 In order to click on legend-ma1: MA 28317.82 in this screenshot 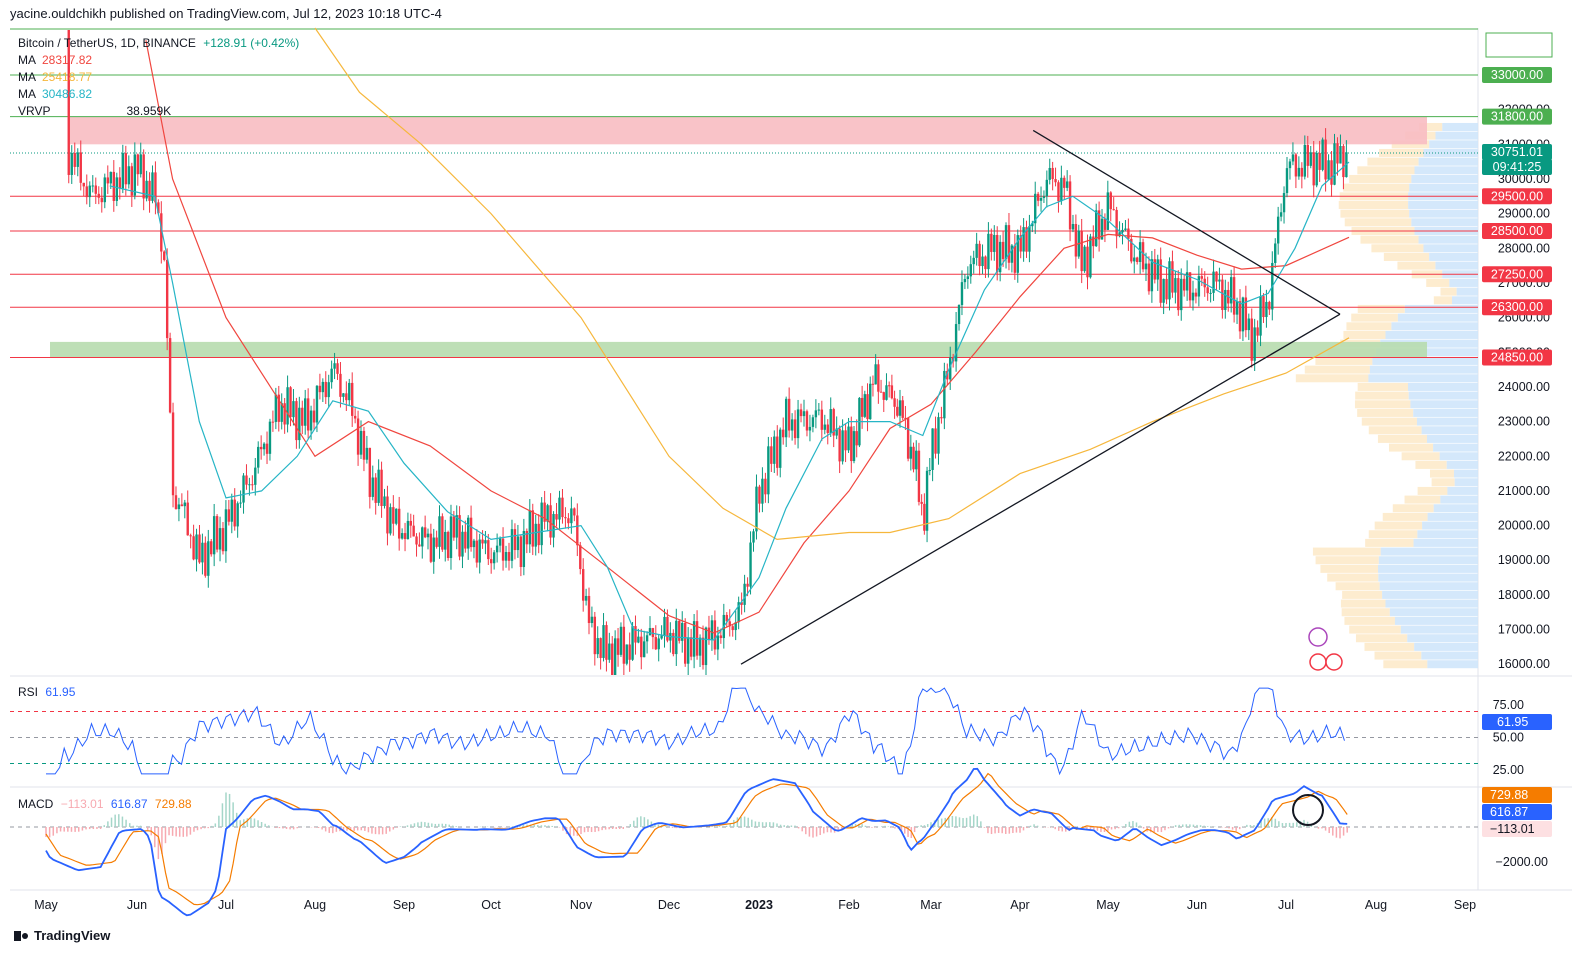, I will do `click(55, 60)`.